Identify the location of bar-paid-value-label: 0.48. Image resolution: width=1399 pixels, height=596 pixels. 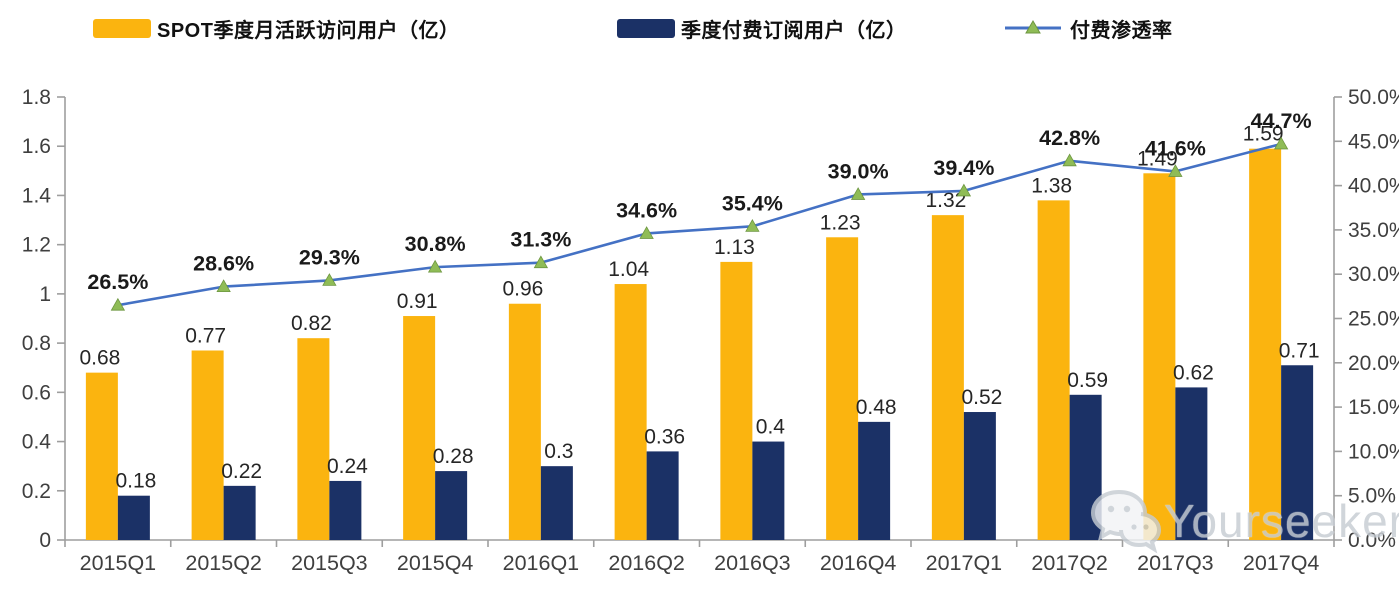
(876, 407).